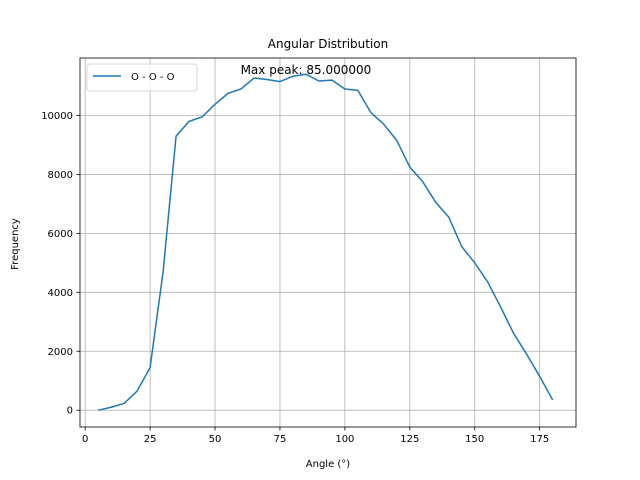 This screenshot has width=640, height=480. Describe the element at coordinates (57, 116) in the screenshot. I see `y-tick-label: 10000` at that location.